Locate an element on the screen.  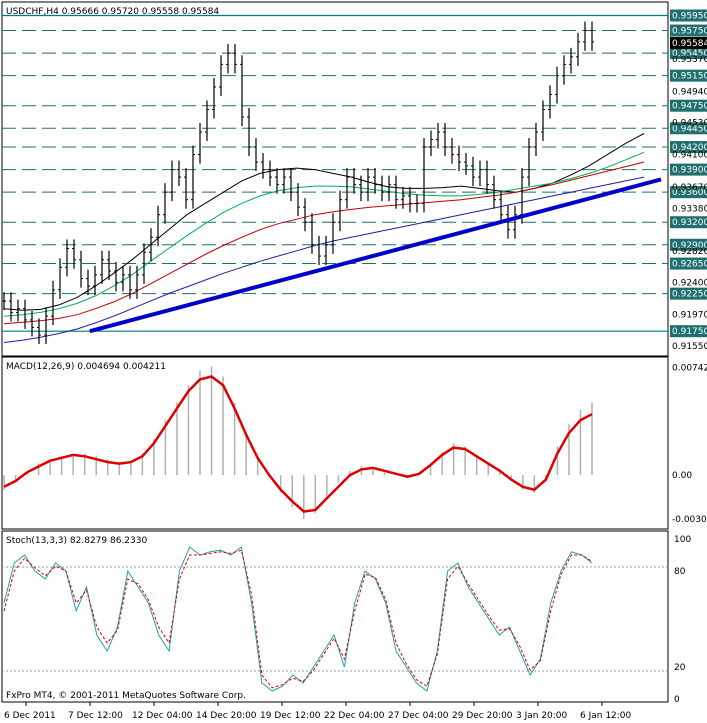
level-label: 0.95450 is located at coordinates (689, 54).